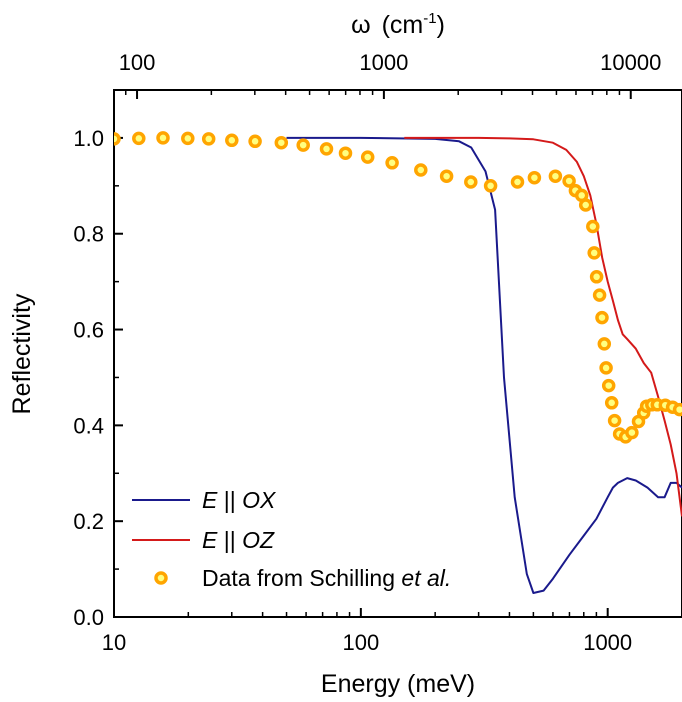 This screenshot has width=682, height=702. I want to click on y-tick-label: 0.2, so click(88, 521).